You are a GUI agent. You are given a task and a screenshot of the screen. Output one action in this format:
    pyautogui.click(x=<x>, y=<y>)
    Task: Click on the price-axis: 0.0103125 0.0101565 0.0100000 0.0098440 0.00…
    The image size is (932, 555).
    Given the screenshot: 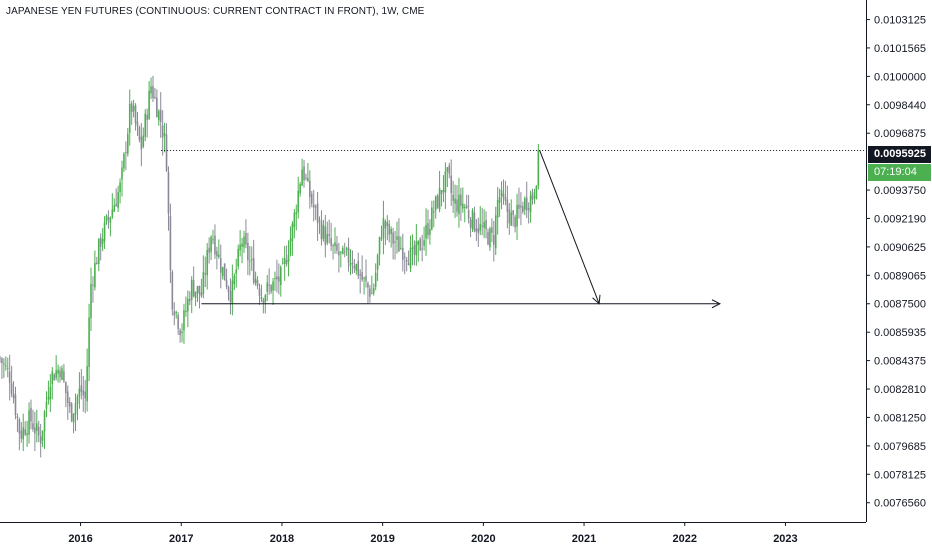 What is the action you would take?
    pyautogui.click(x=896, y=262)
    